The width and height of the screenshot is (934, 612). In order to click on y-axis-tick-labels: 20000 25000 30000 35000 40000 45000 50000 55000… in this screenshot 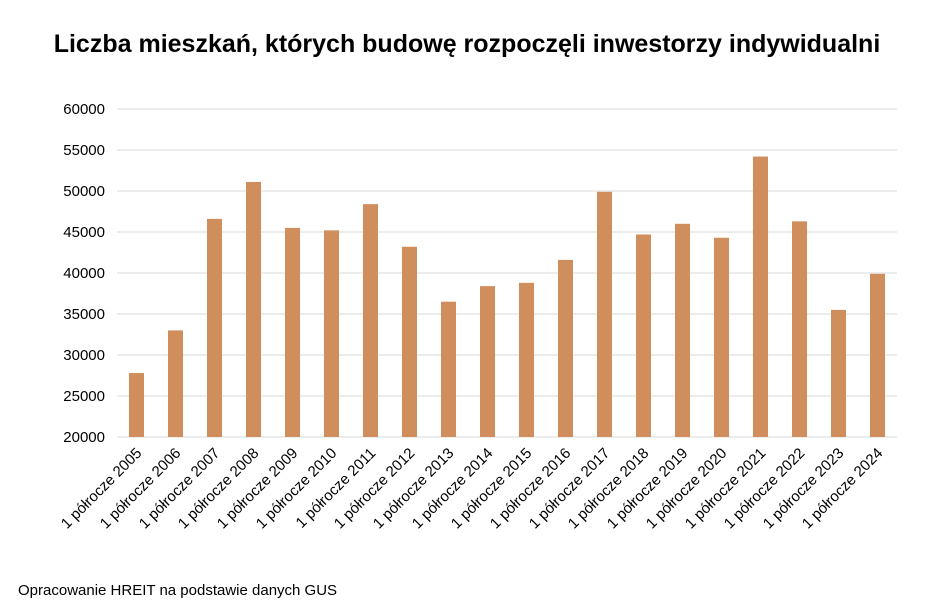, I will do `click(84, 273)`.